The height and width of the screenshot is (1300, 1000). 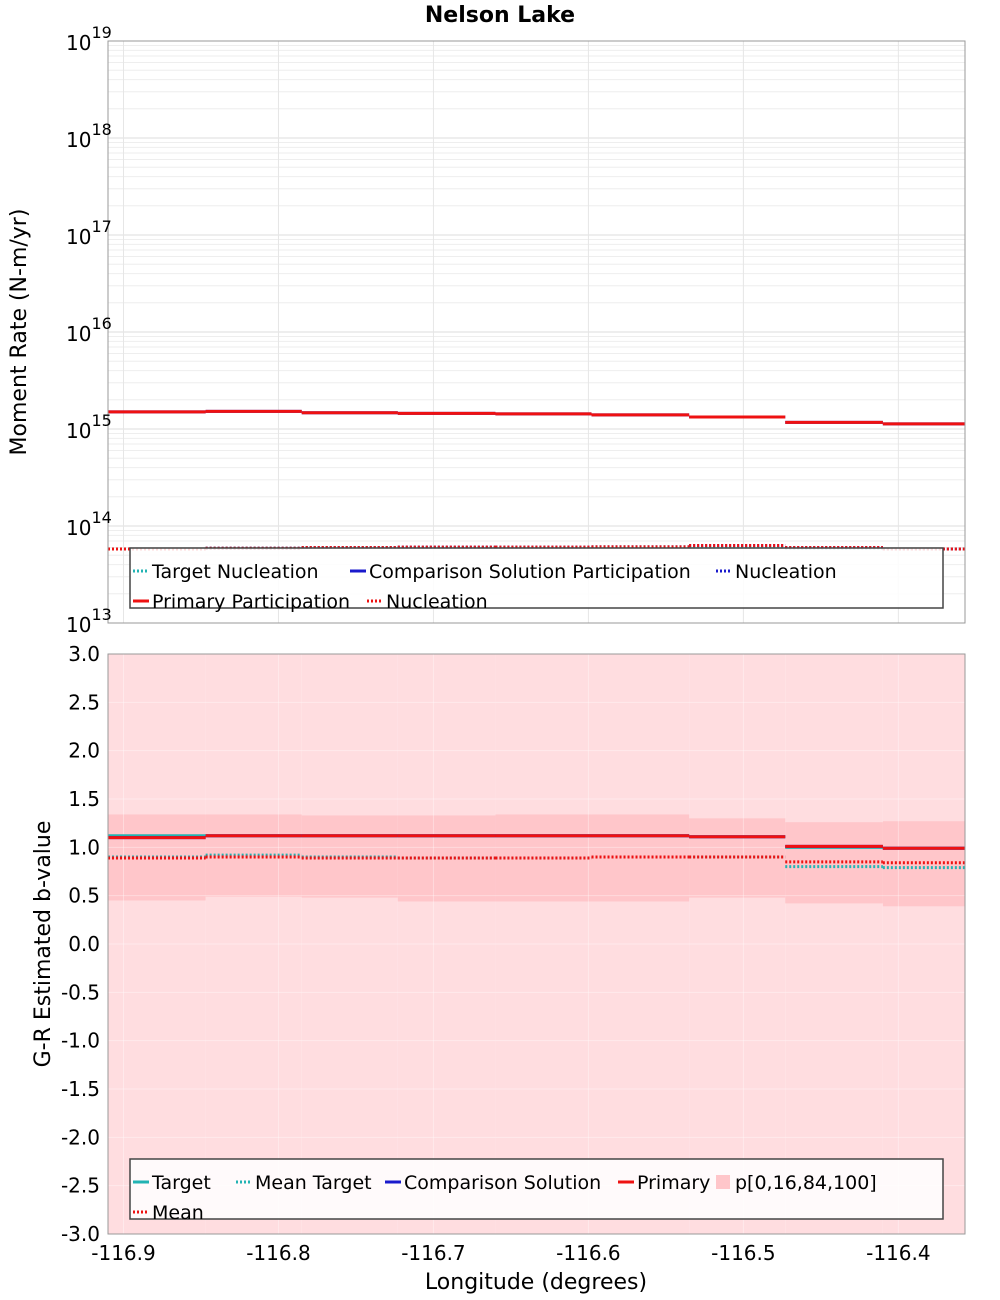 I want to click on bottom-y-tick-label: 2.0, so click(x=84, y=751).